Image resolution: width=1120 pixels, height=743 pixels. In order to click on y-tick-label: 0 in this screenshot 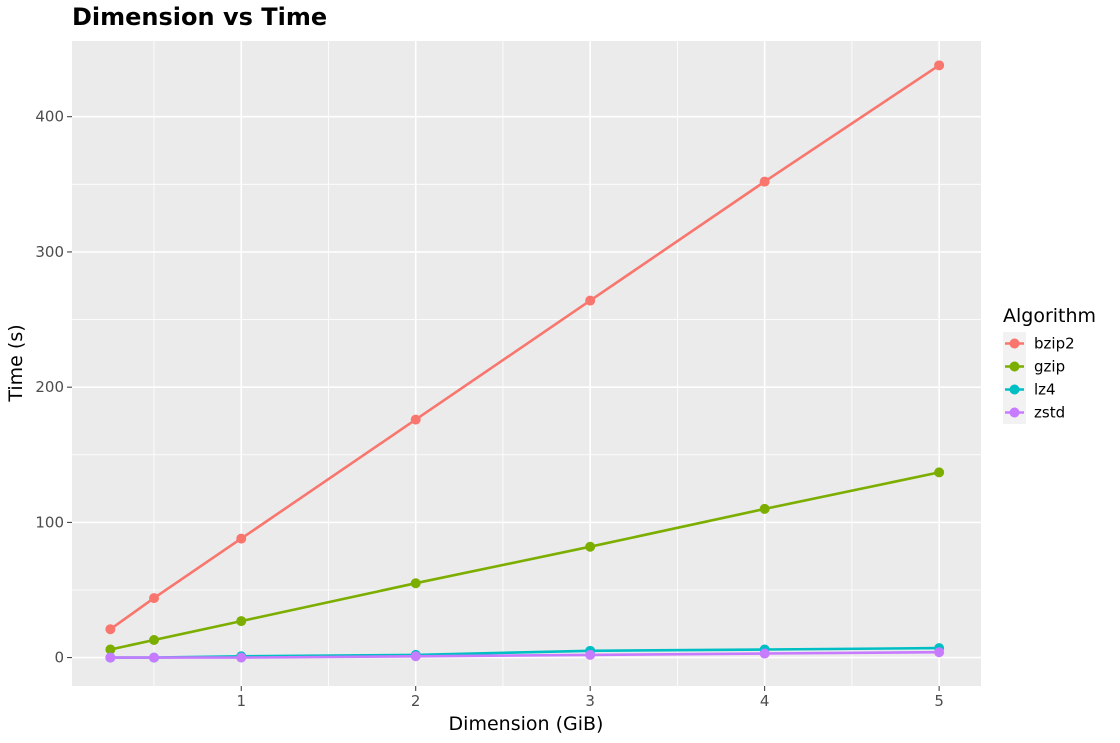, I will do `click(59, 658)`.